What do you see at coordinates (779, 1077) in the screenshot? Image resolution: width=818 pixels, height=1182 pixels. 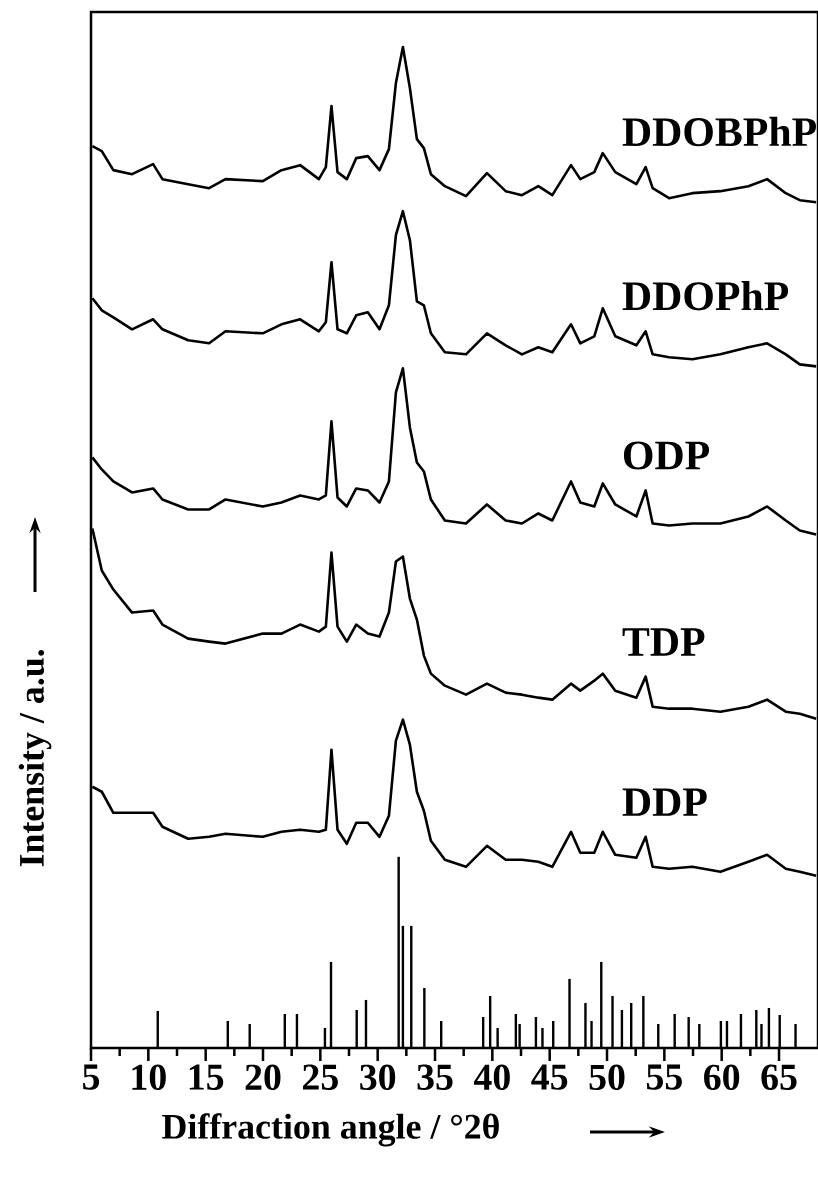 I see `x-tick-label: 65` at bounding box center [779, 1077].